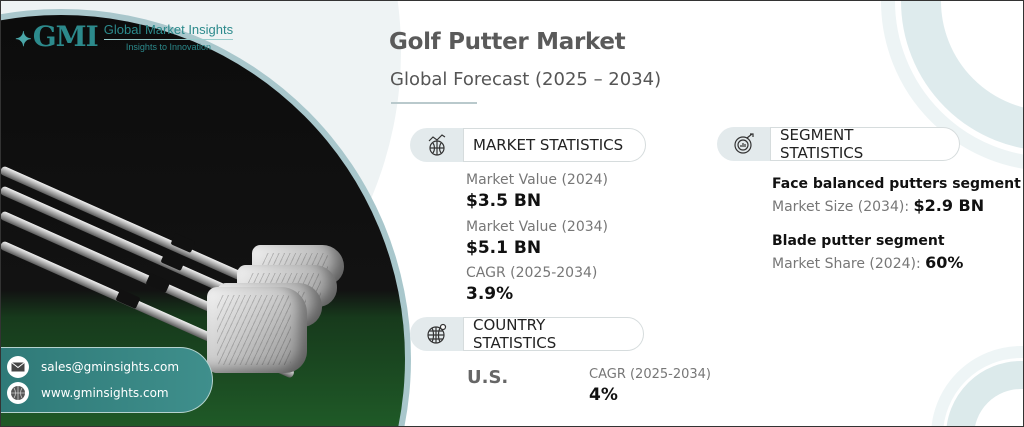 This screenshot has height=427, width=1024. I want to click on logo-mark: ✦GMI, so click(57, 36).